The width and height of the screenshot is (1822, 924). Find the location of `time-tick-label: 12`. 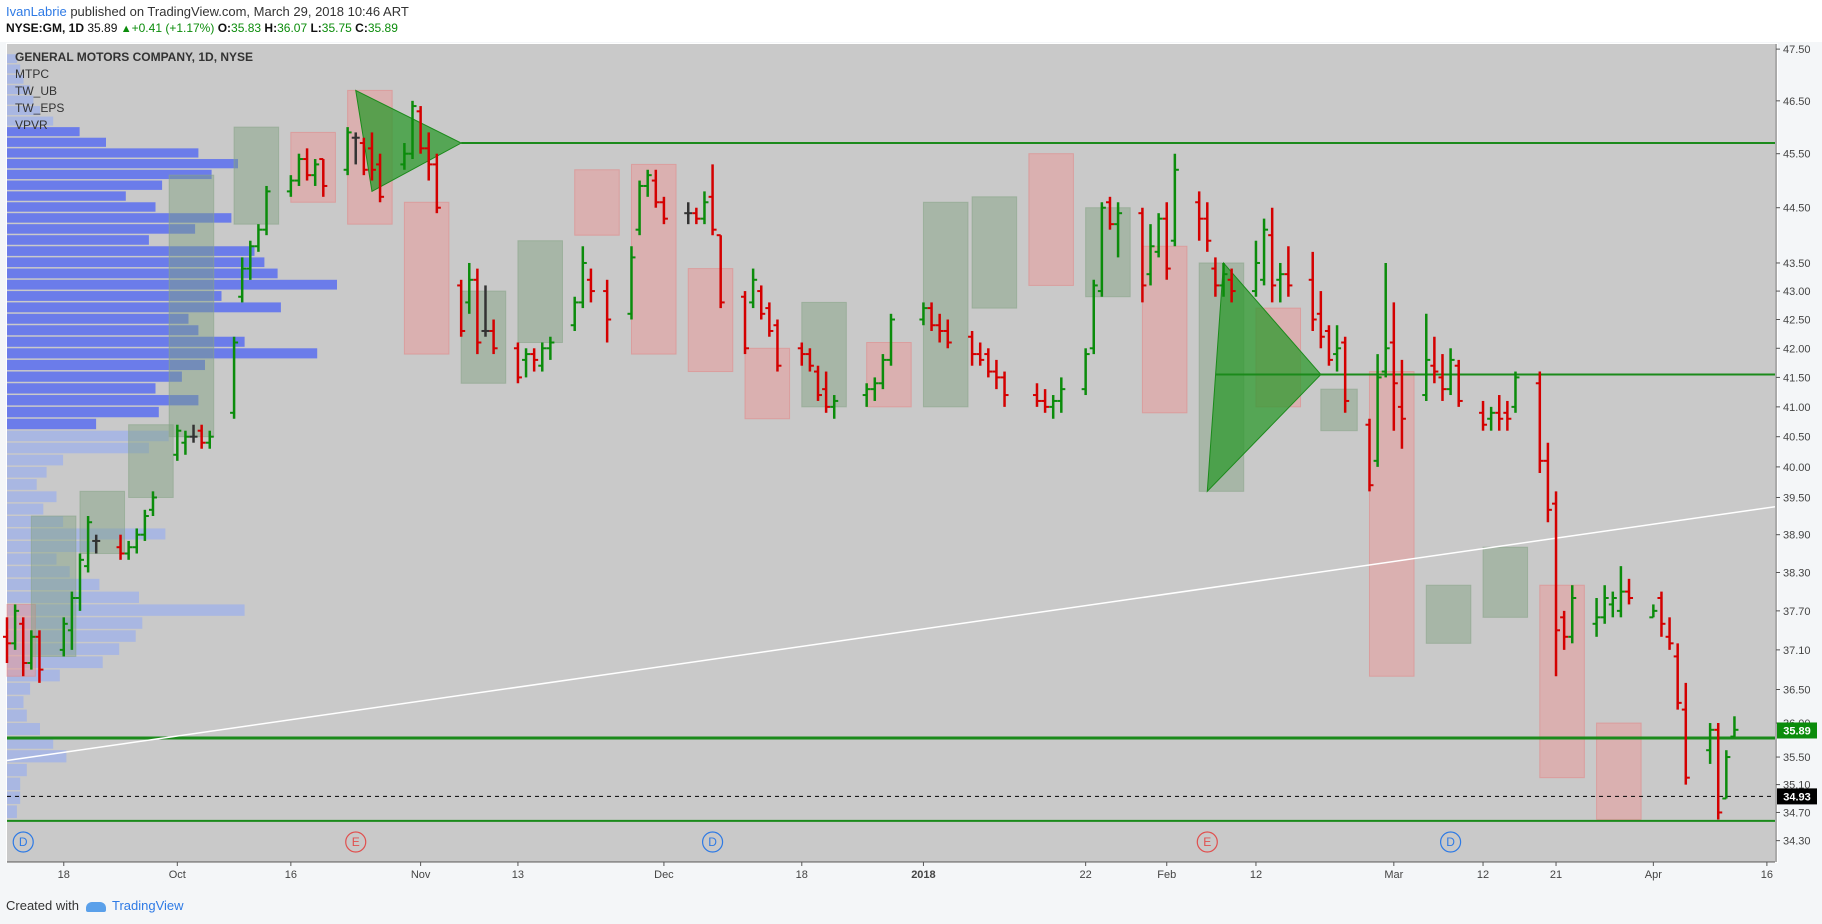

time-tick-label: 12 is located at coordinates (1483, 875).